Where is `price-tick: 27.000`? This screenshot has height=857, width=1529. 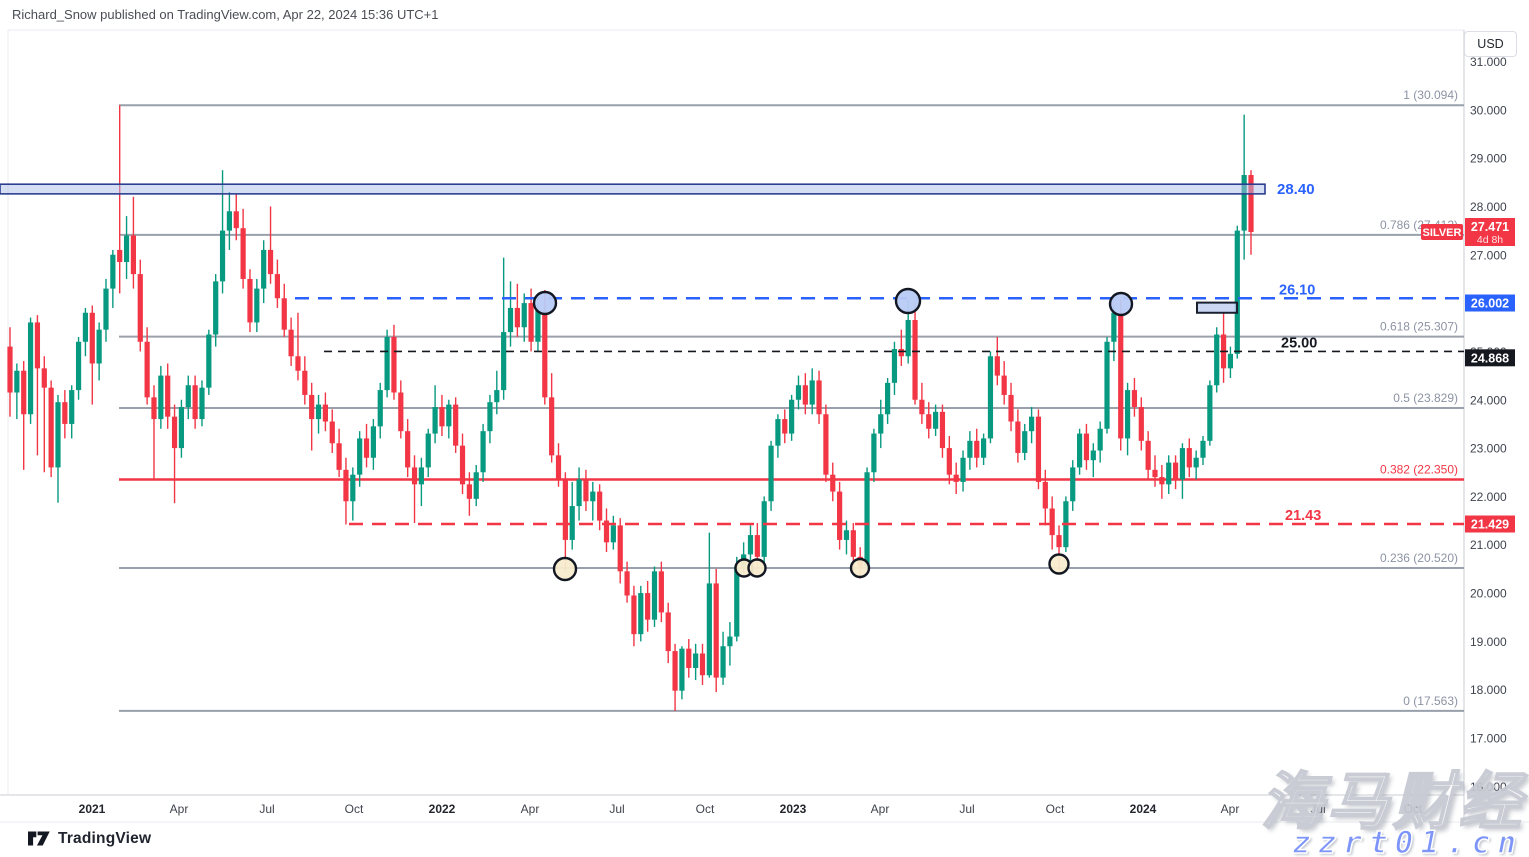
price-tick: 27.000 is located at coordinates (1488, 255).